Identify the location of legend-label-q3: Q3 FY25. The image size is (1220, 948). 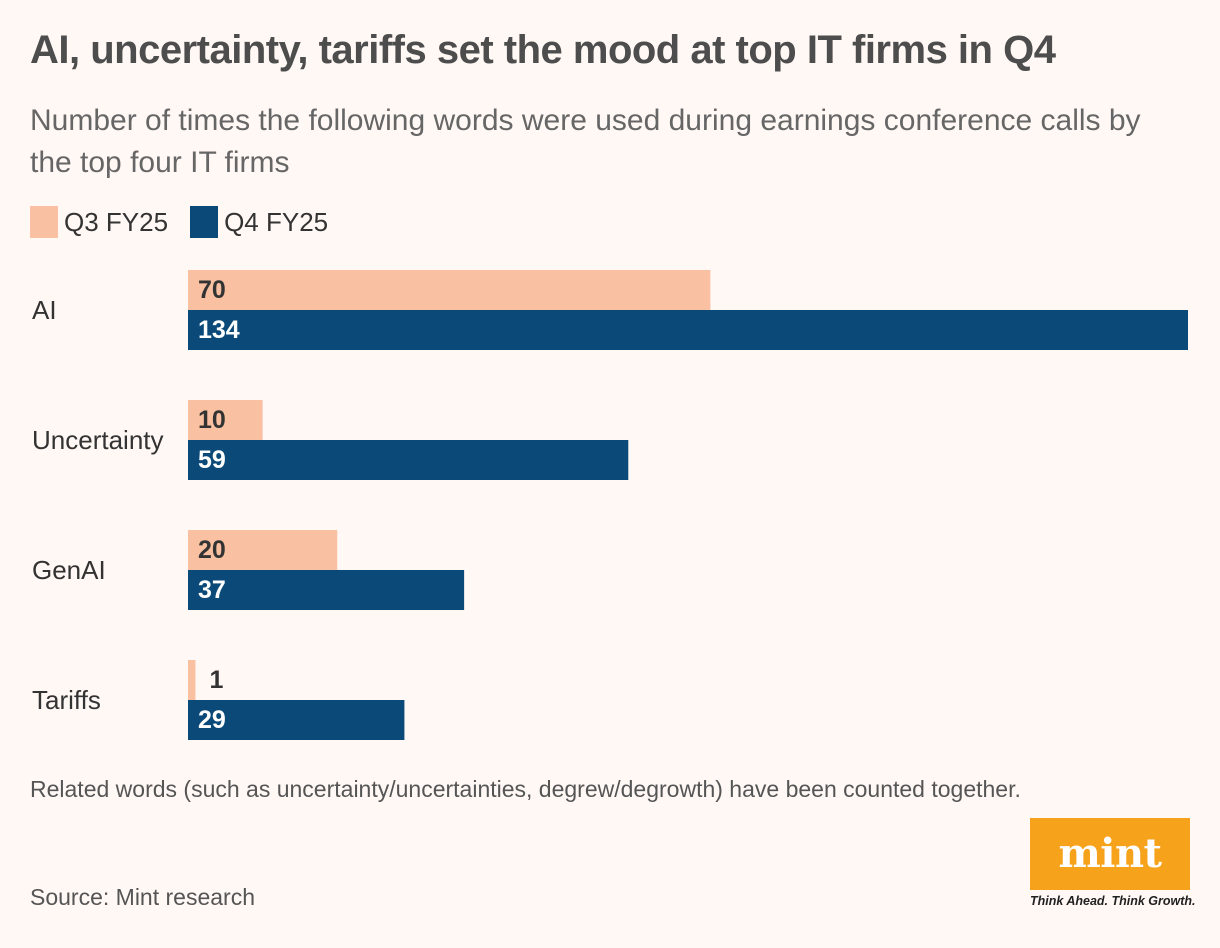
(116, 221).